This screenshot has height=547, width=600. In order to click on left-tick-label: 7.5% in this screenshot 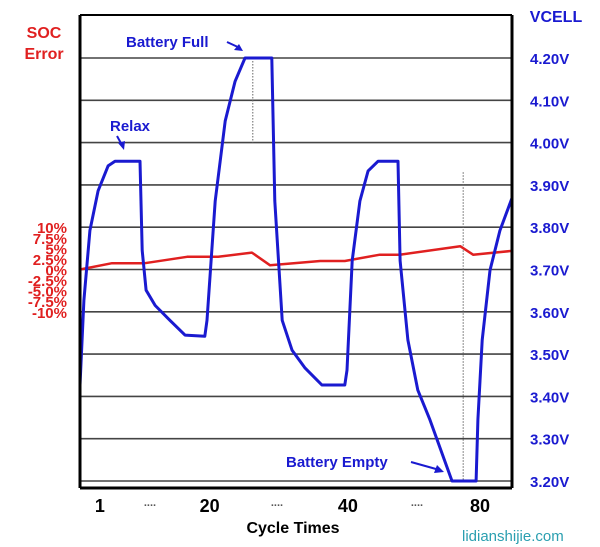, I will do `click(50, 239)`.